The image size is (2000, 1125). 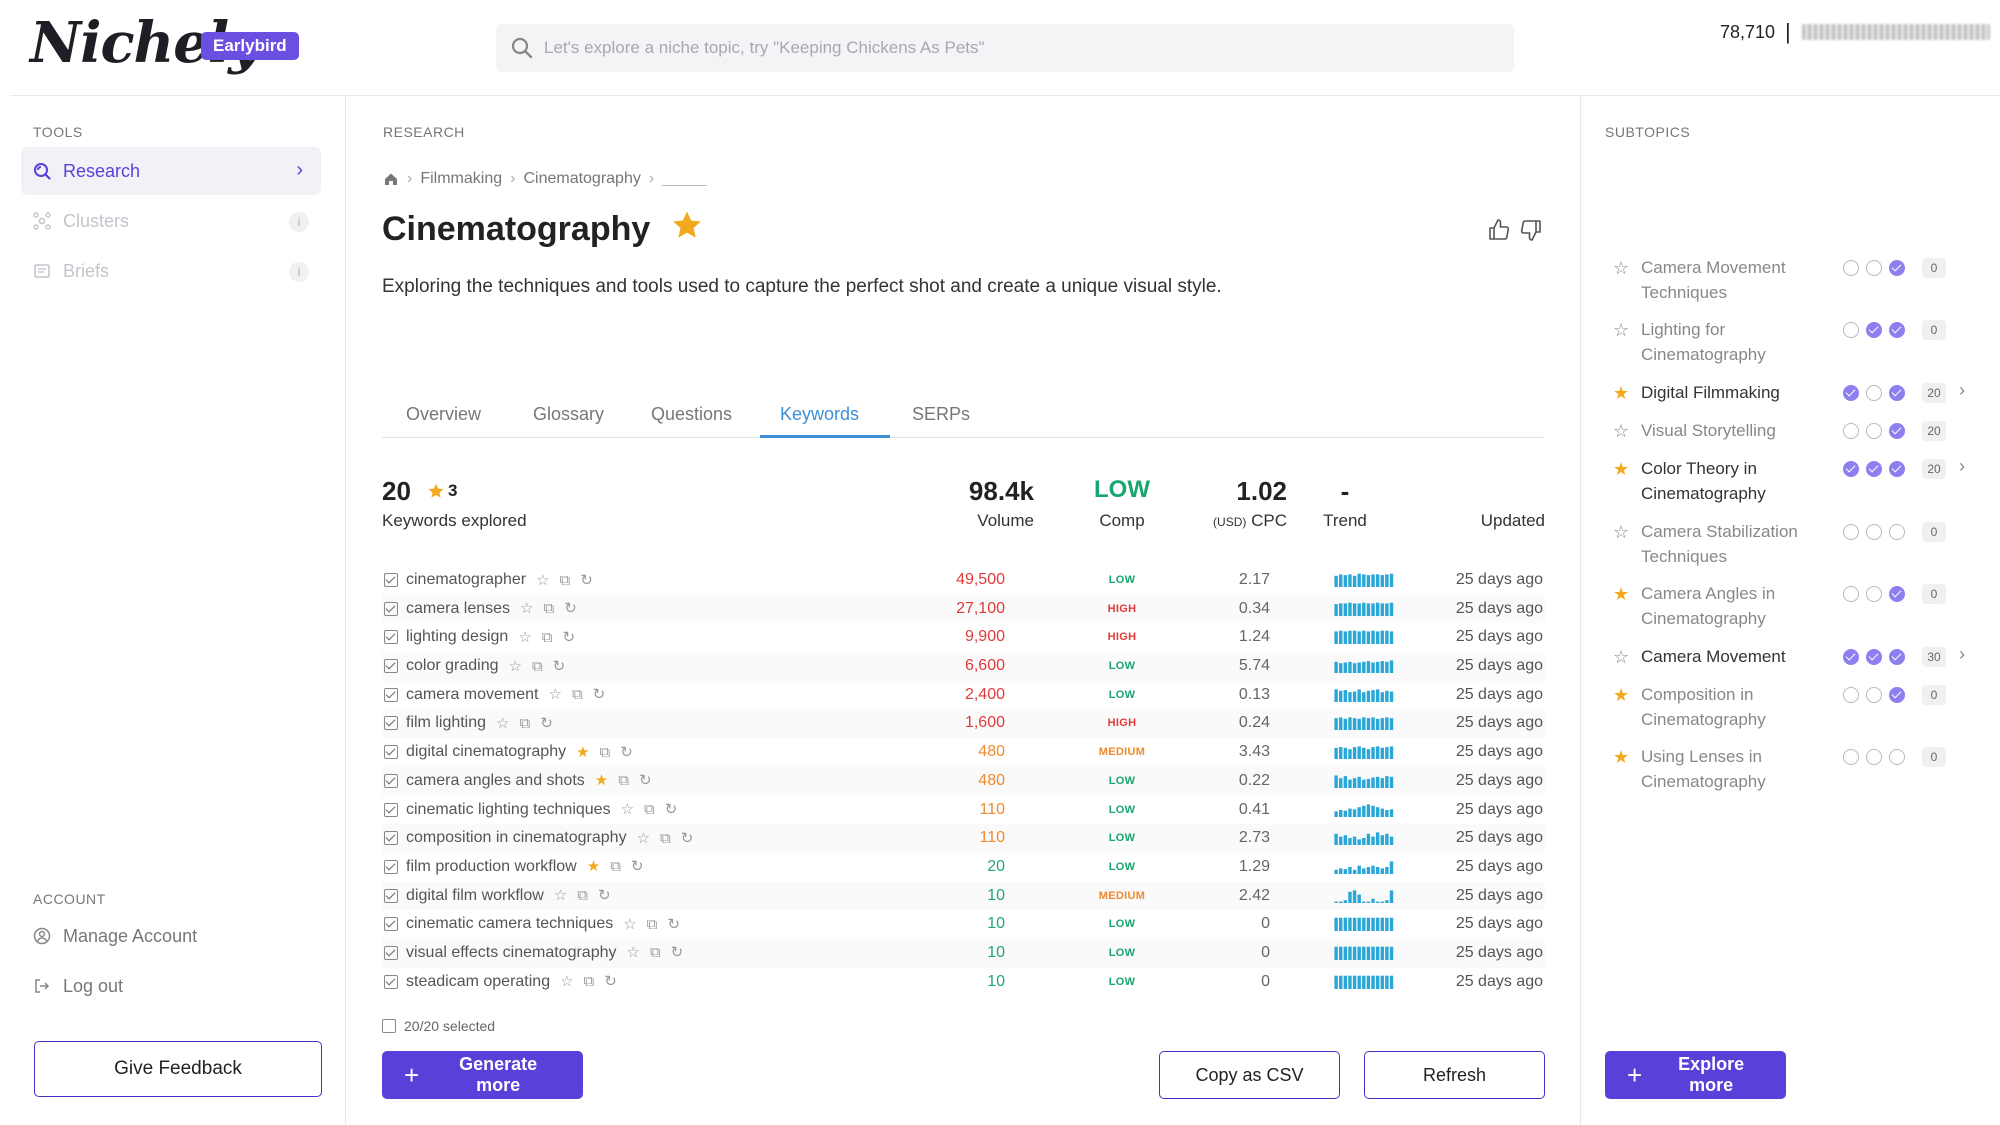 I want to click on keyword-text: cinematic camera techniques, so click(x=510, y=924).